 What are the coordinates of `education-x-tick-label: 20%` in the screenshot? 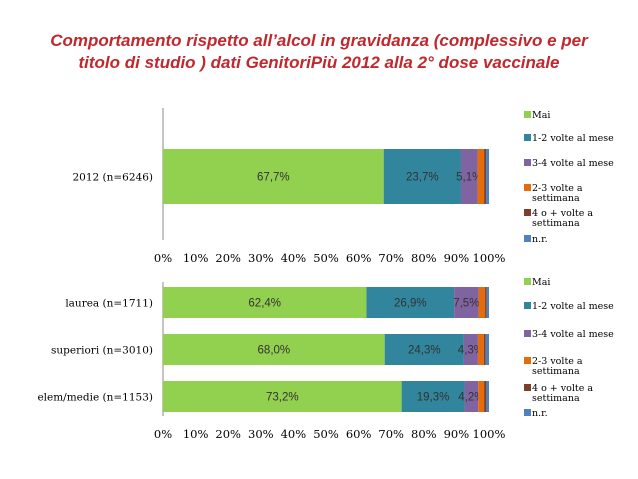 It's located at (228, 434).